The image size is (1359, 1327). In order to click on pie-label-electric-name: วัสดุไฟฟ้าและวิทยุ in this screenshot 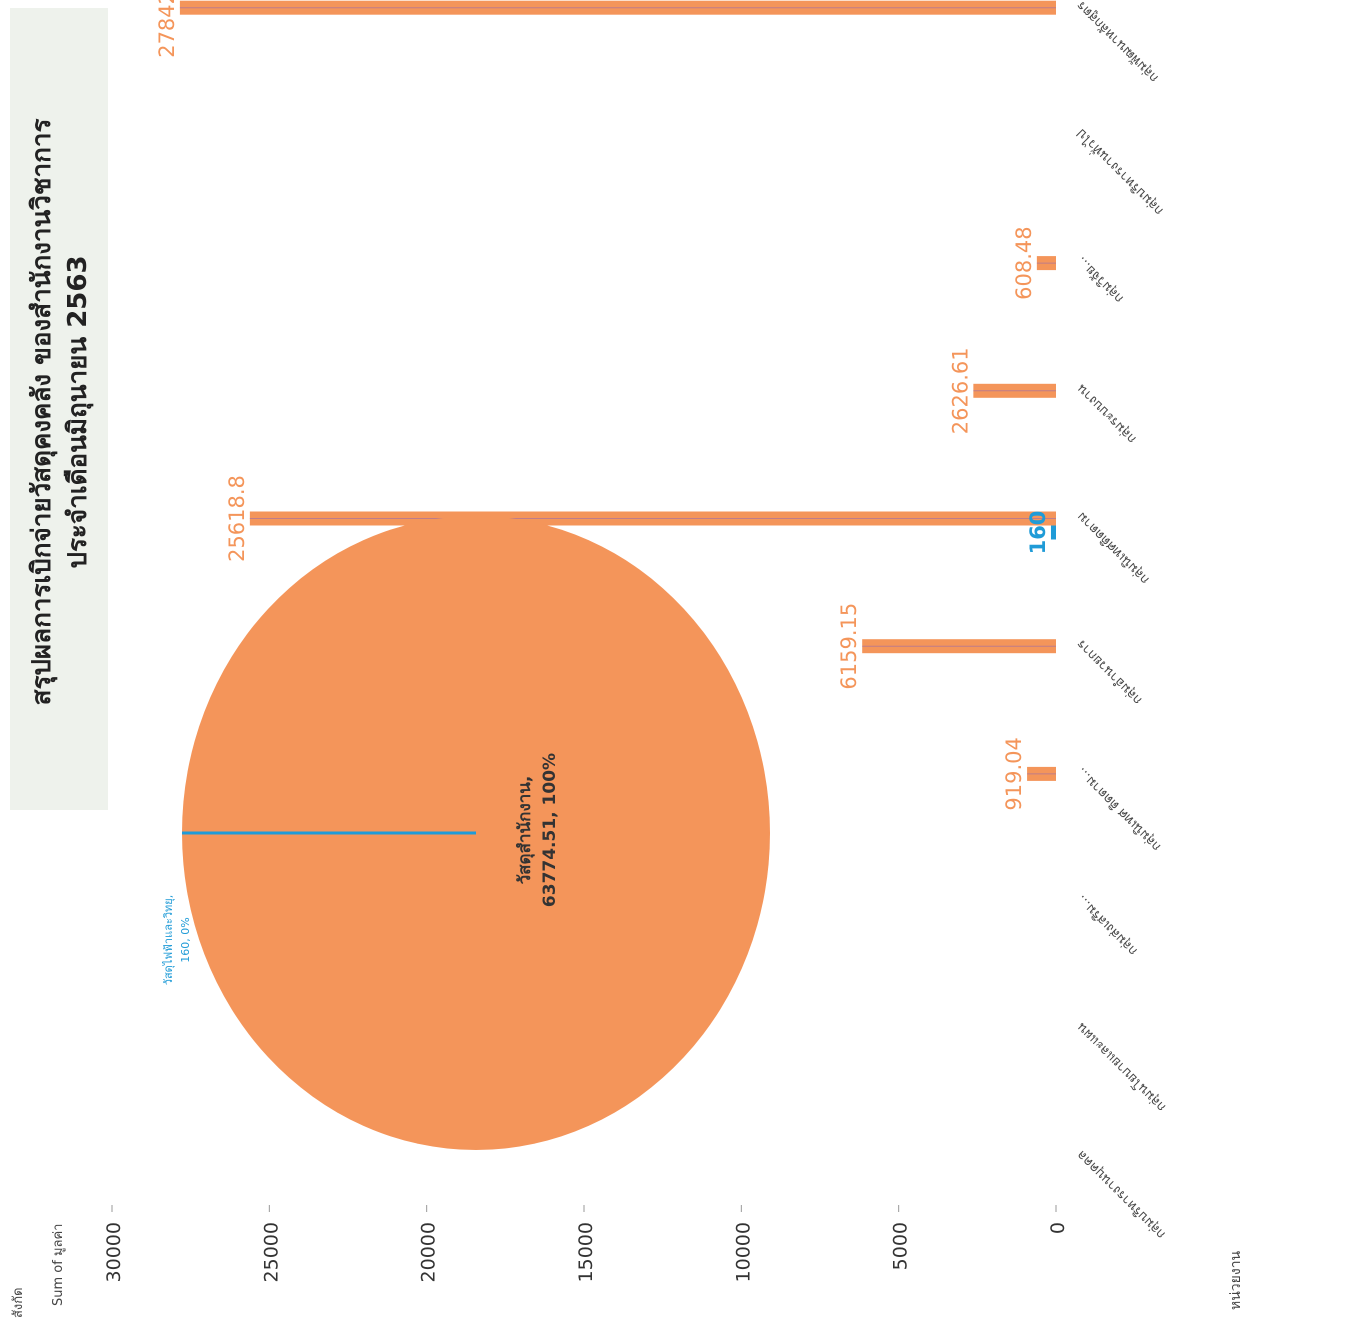, I will do `click(168, 941)`.